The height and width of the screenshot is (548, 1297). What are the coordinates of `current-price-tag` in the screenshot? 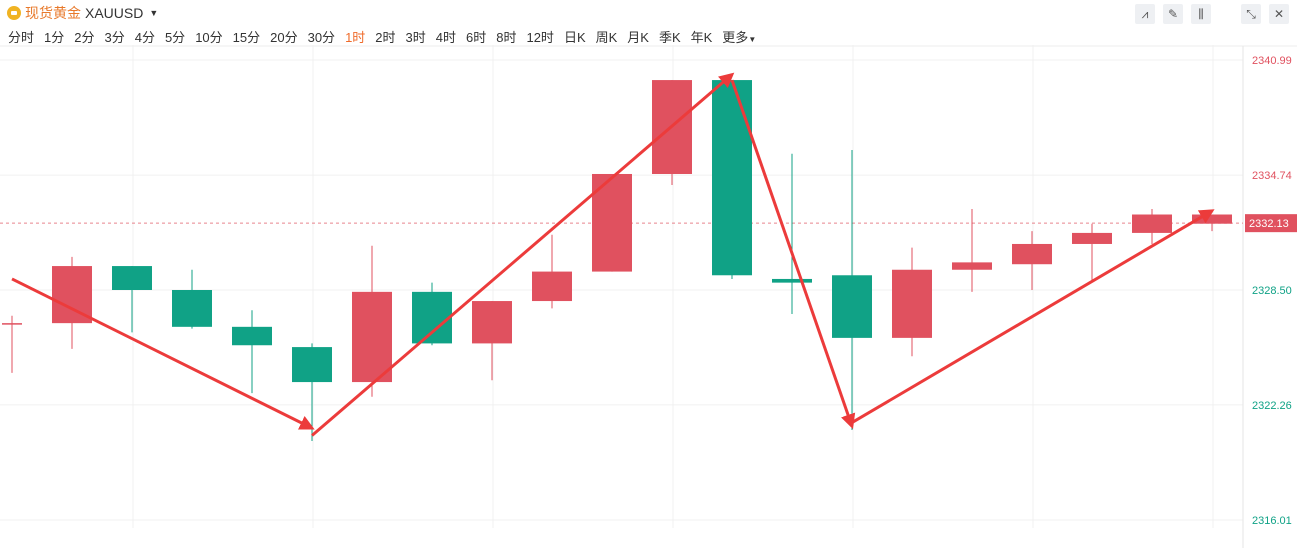 It's located at (1271, 223).